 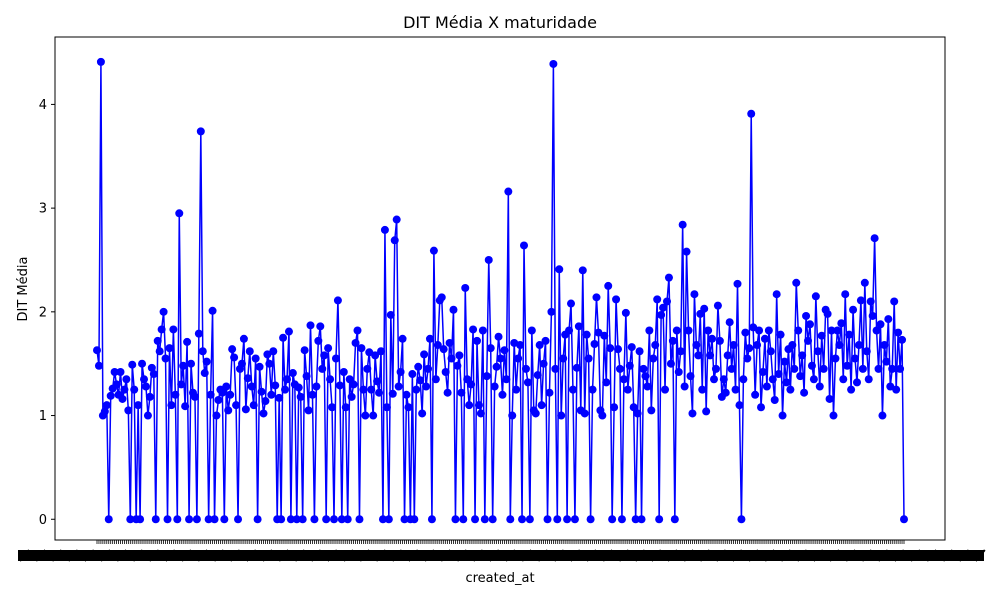 What do you see at coordinates (43, 209) in the screenshot?
I see `y-tick-label: 3` at bounding box center [43, 209].